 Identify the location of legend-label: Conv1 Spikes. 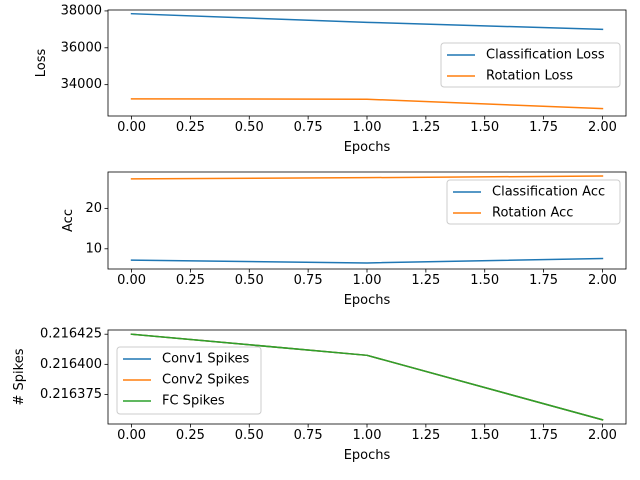
(206, 359).